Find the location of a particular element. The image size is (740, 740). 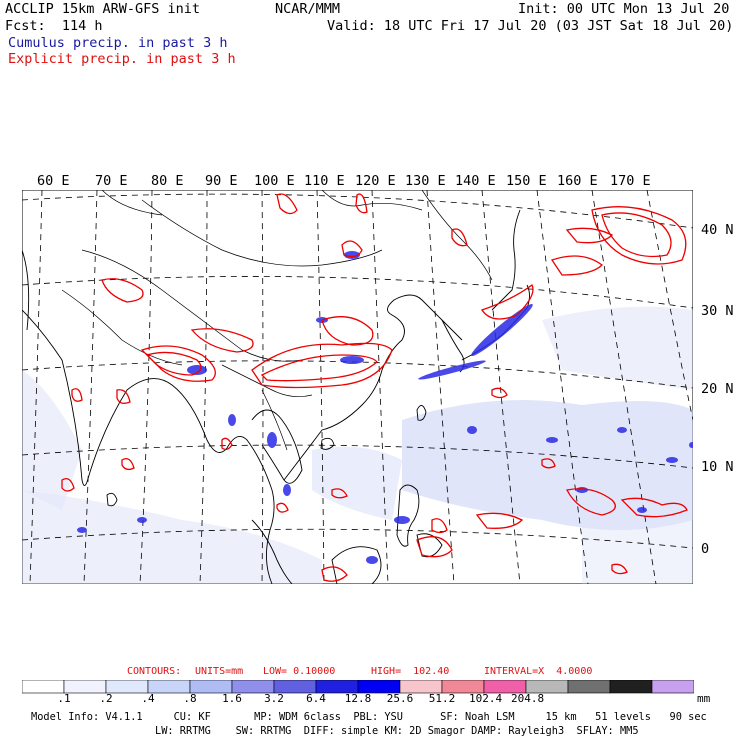

model-title: ACCLIP 15km ARW-GFS init is located at coordinates (103, 9).